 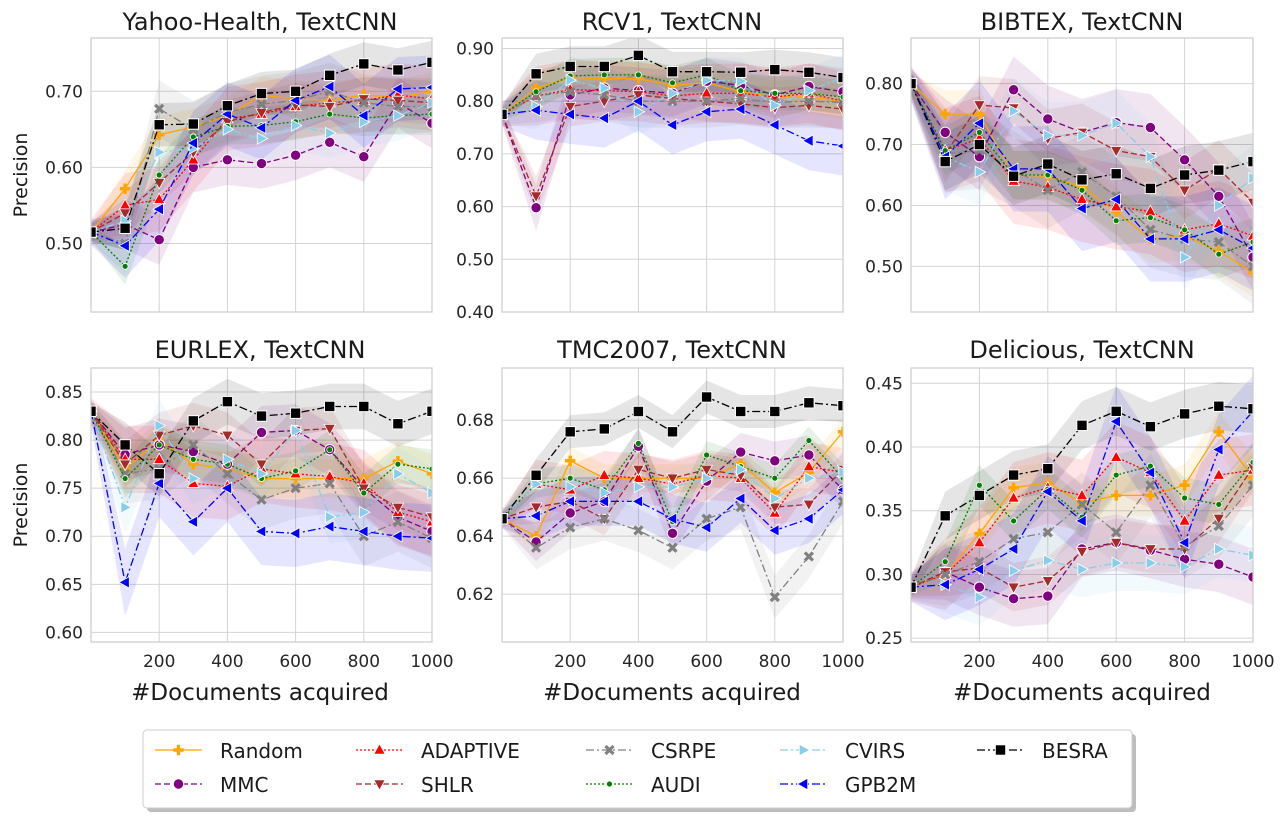 I want to click on x-tick-label: 800, so click(x=775, y=662).